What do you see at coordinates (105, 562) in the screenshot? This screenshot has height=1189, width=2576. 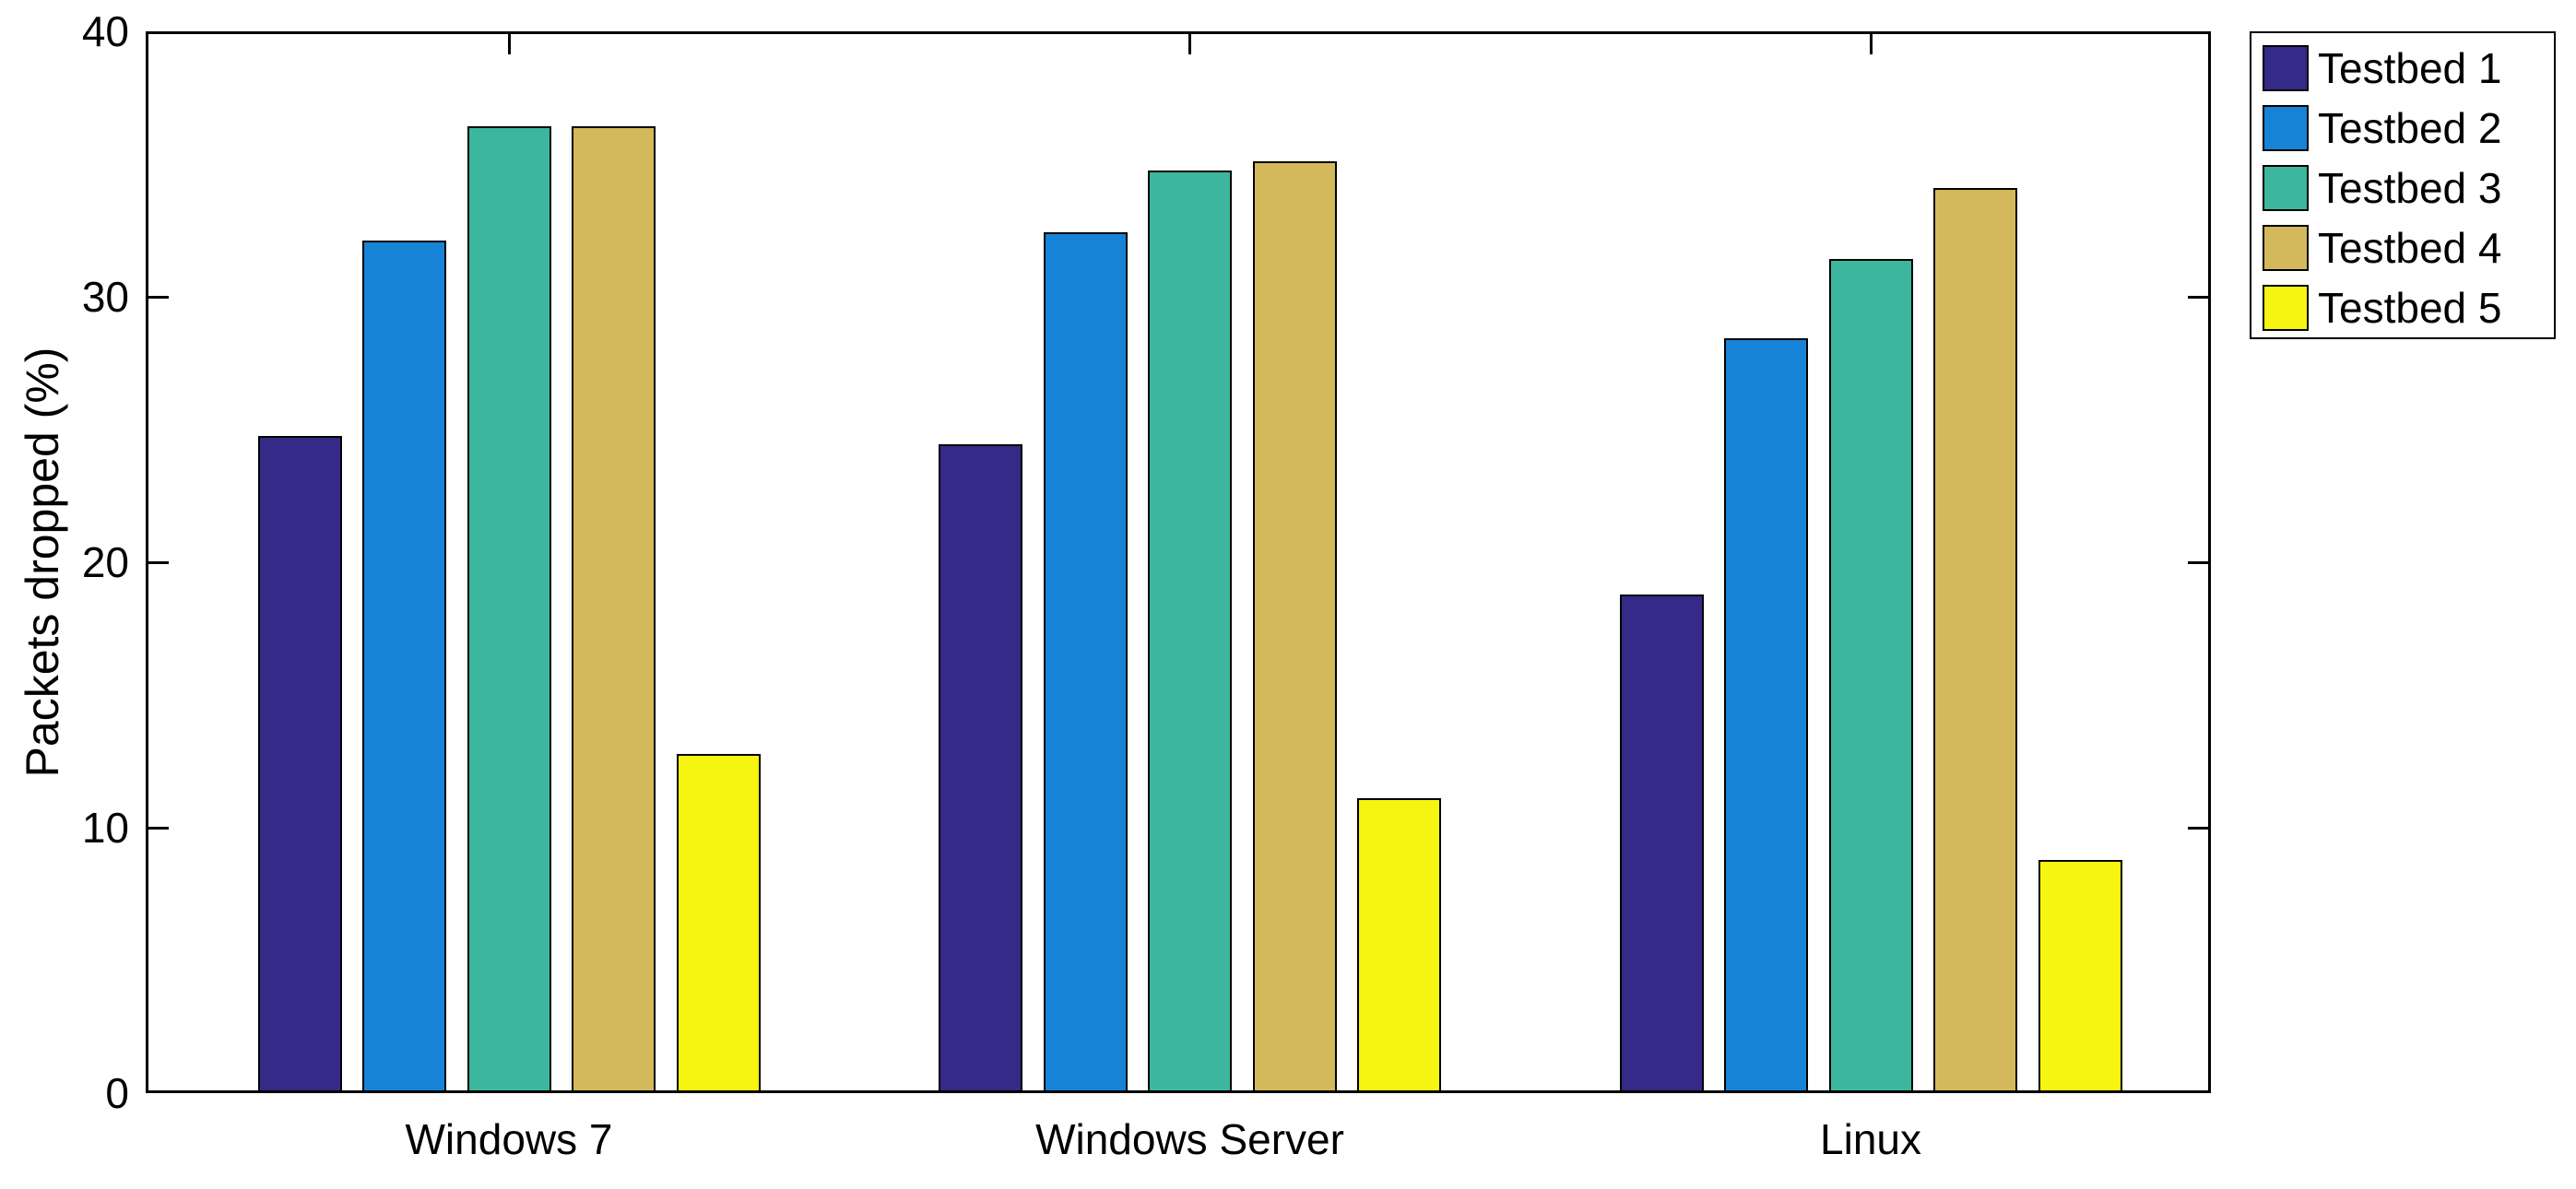 I see `y-tick-label: 20` at bounding box center [105, 562].